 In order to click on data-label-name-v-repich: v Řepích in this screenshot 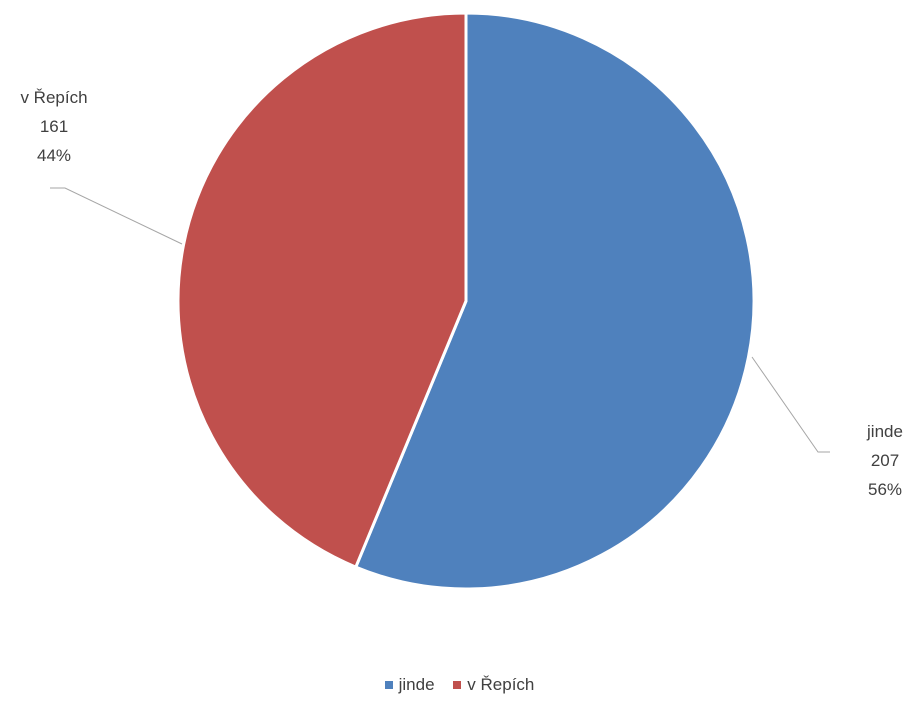, I will do `click(53, 97)`.